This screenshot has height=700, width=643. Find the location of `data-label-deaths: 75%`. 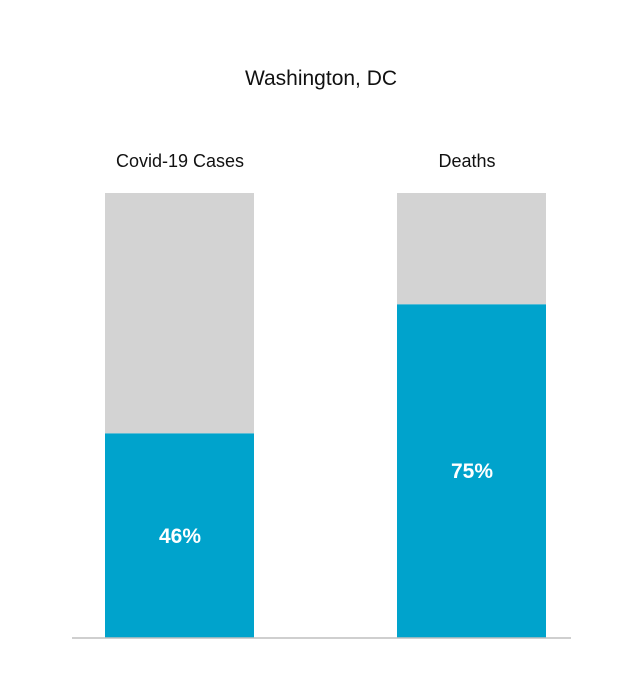

data-label-deaths: 75% is located at coordinates (472, 471).